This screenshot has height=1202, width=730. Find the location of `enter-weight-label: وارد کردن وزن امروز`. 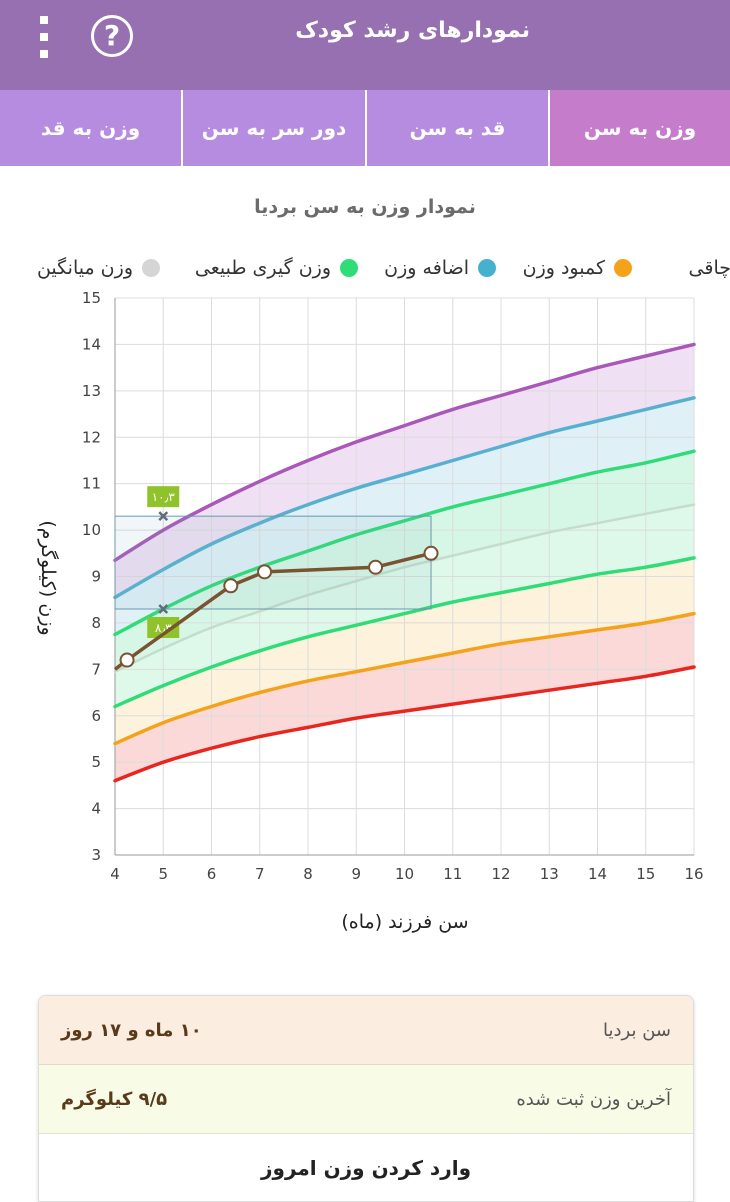

enter-weight-label: وارد کردن وزن امروز is located at coordinates (366, 1167).